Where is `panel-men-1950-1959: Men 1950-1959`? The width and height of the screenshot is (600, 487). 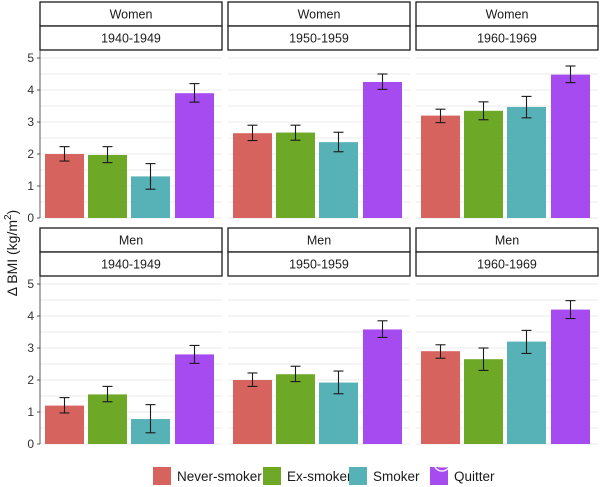 panel-men-1950-1959: Men 1950-1959 is located at coordinates (319, 336).